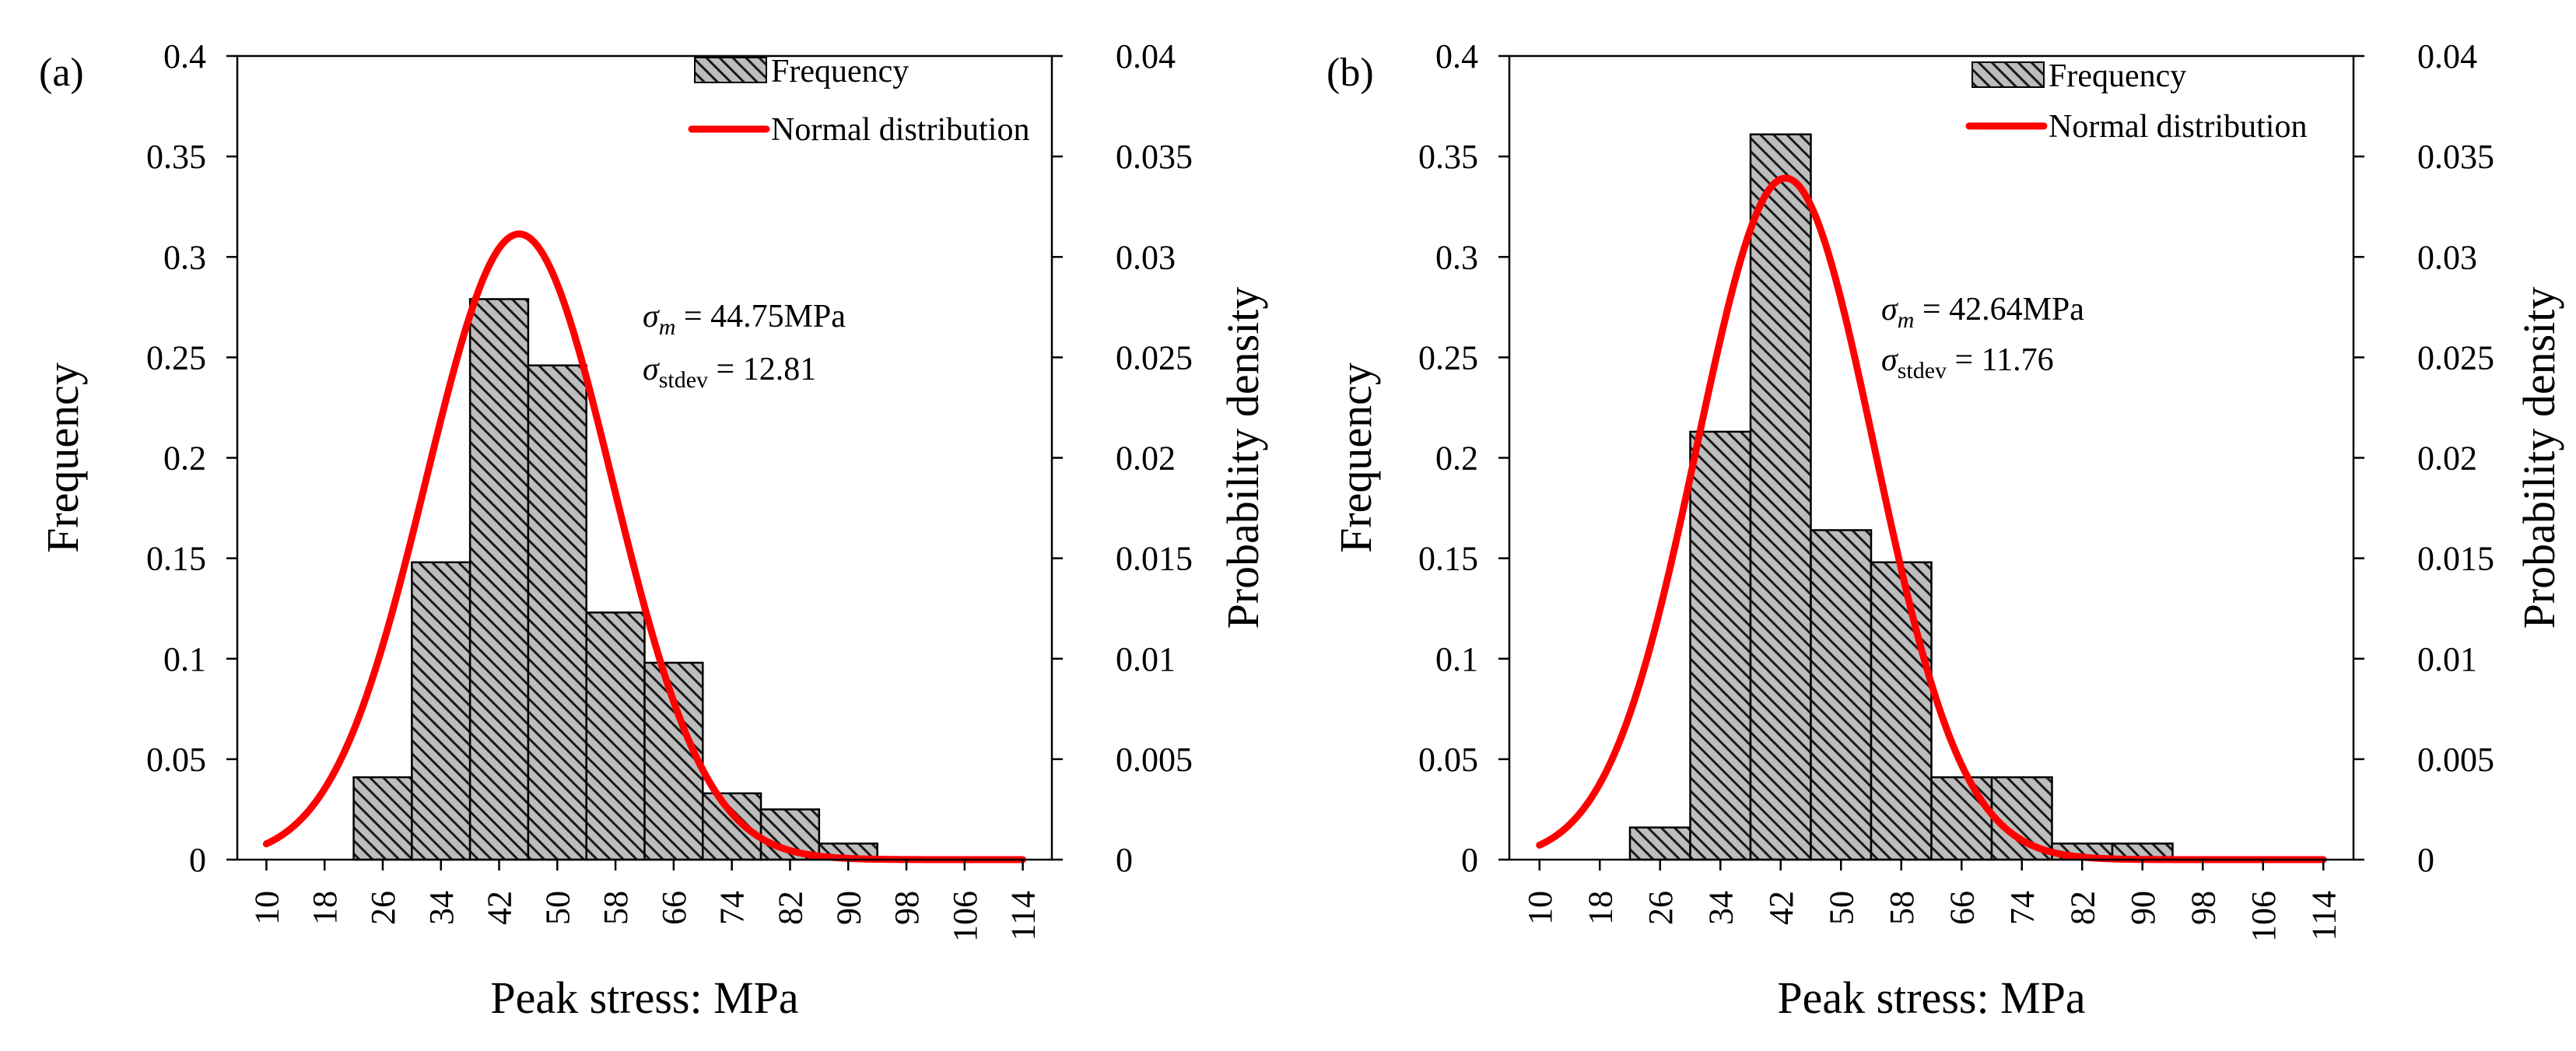  I want to click on panel-label: (a), so click(62, 73).